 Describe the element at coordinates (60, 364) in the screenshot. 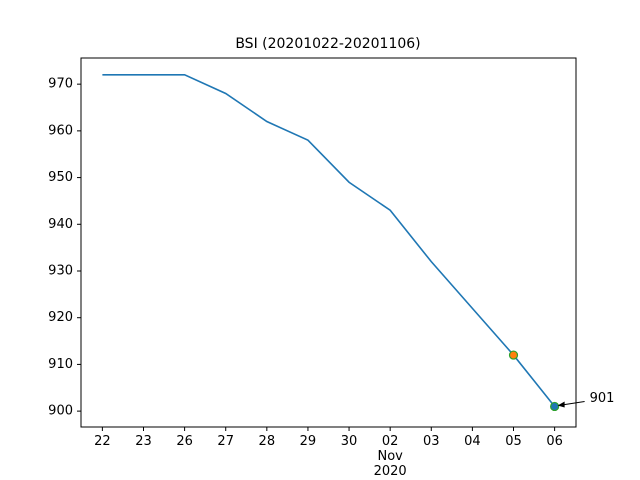

I see `y-tick-label: 910` at that location.